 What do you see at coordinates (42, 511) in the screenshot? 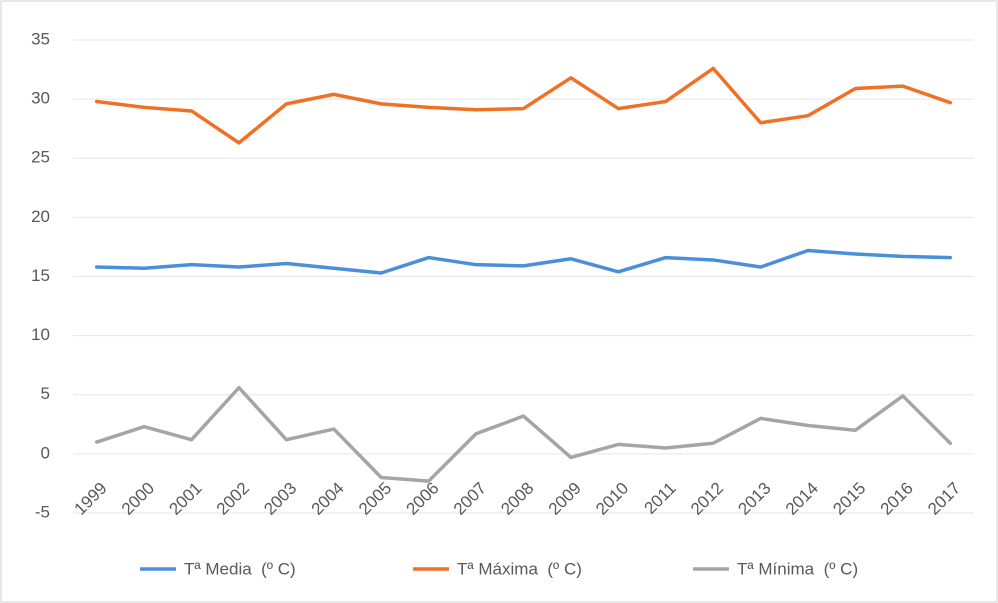
I see `y-tick-label: -5` at bounding box center [42, 511].